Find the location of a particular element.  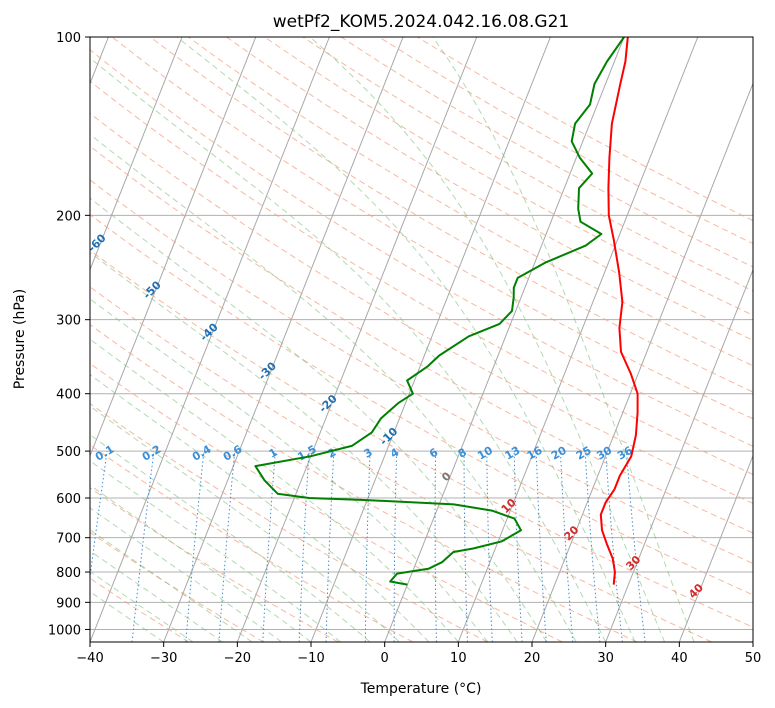

x-tick-label: 40 is located at coordinates (679, 658).